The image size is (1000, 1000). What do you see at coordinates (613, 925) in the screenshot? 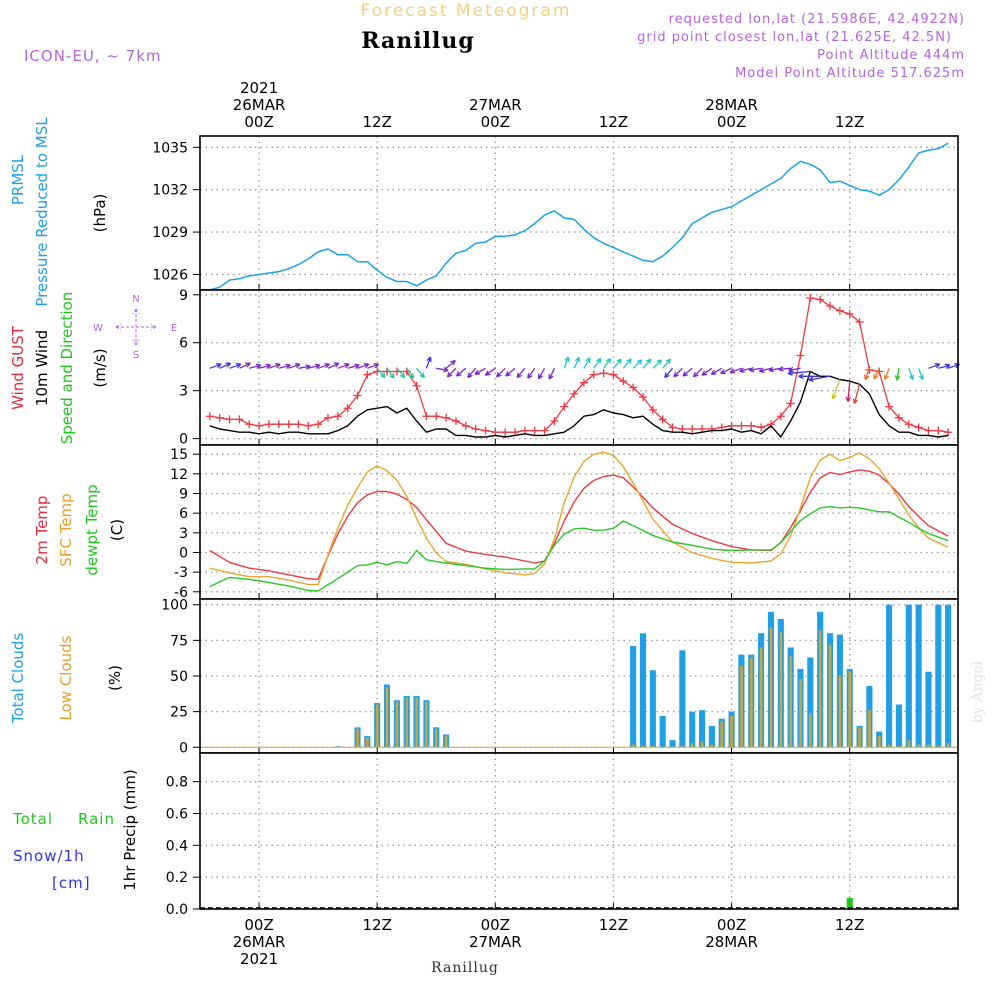
I see `bottom-time-label: 12Z` at bounding box center [613, 925].